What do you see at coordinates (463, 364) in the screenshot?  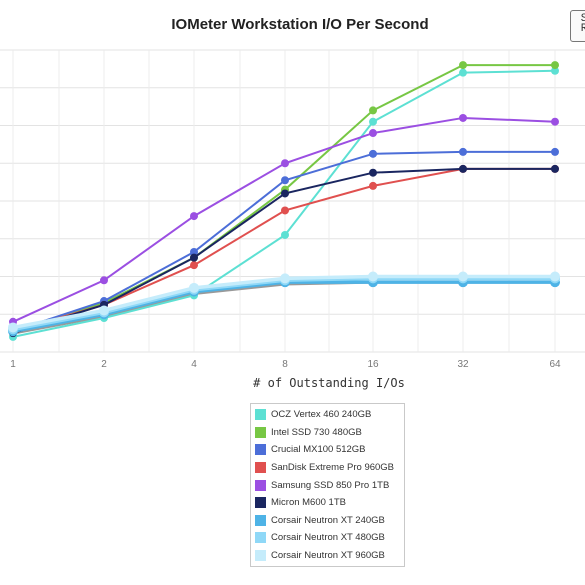 I see `x-tick-label: 32` at bounding box center [463, 364].